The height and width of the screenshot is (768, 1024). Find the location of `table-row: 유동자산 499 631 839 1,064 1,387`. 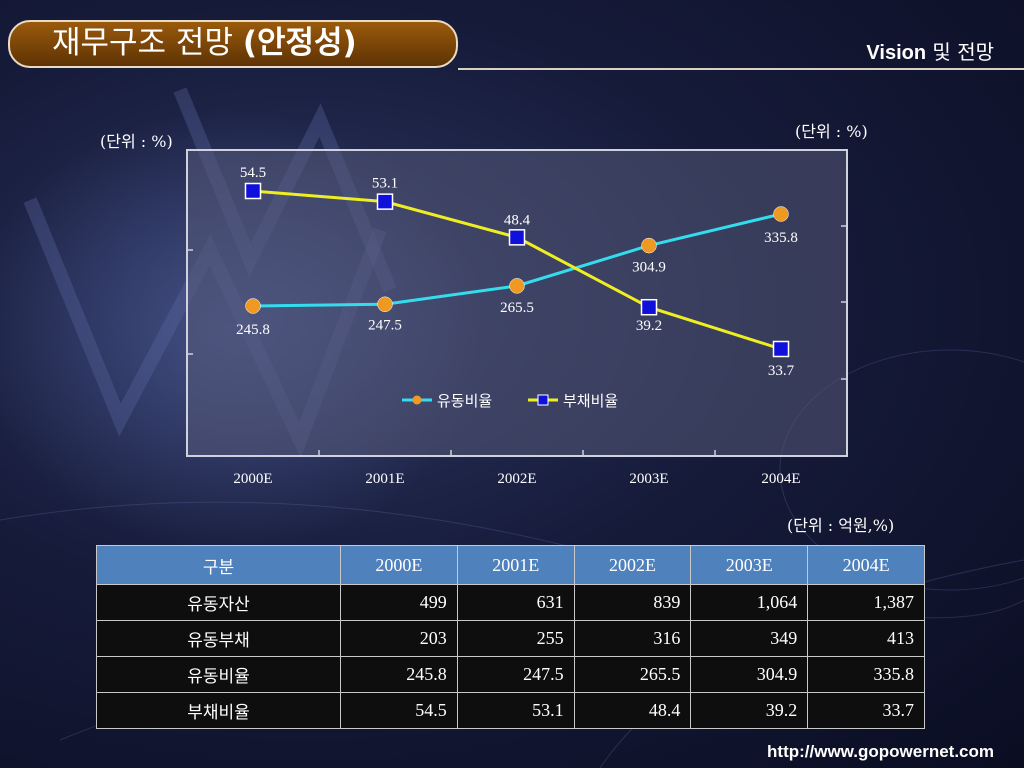

table-row: 유동자산 499 631 839 1,064 1,387 is located at coordinates (510, 602).